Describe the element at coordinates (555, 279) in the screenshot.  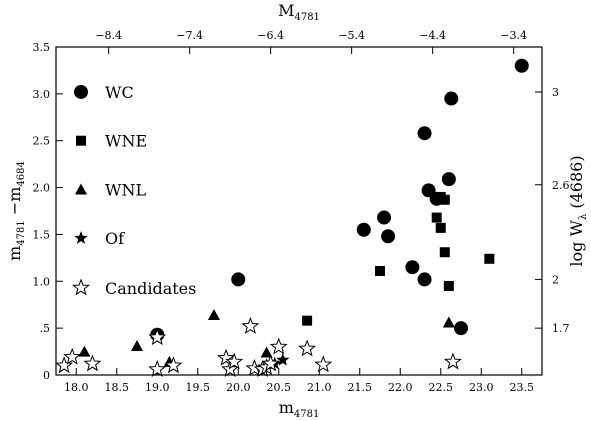
I see `right-tick-label: 2` at that location.